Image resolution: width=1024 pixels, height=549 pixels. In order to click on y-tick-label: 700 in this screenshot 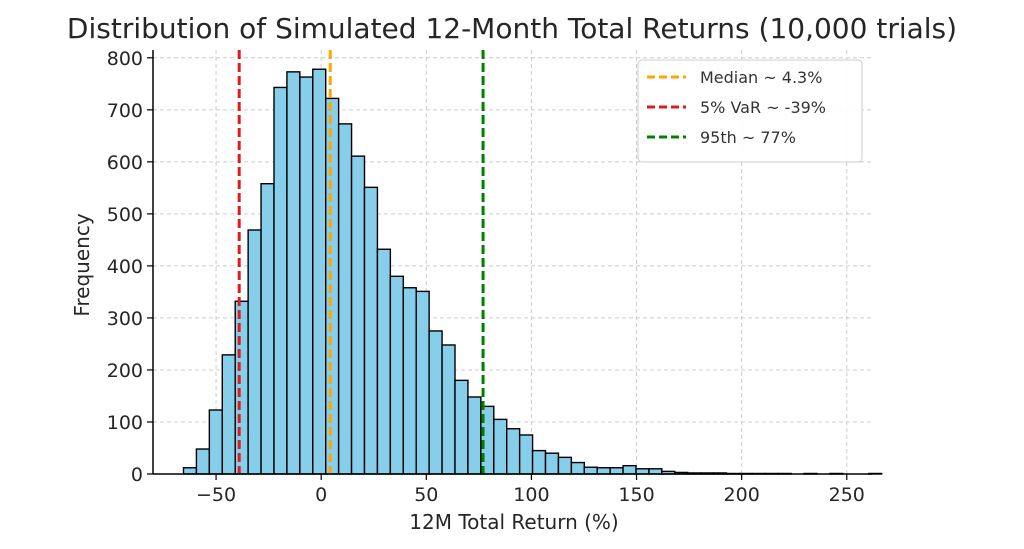, I will do `click(125, 111)`.